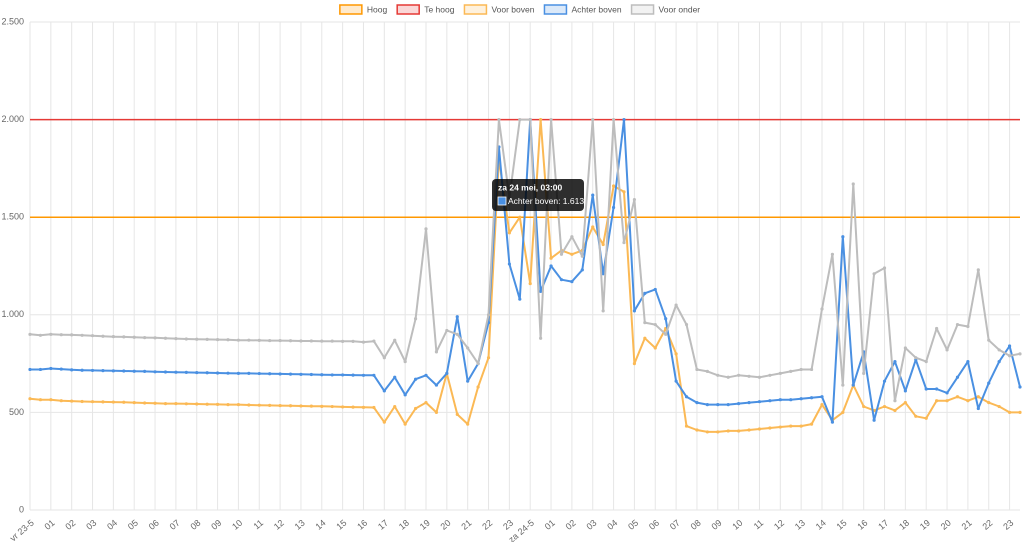 This screenshot has width=1024, height=542. I want to click on x-tick-label: 04, so click(112, 525).